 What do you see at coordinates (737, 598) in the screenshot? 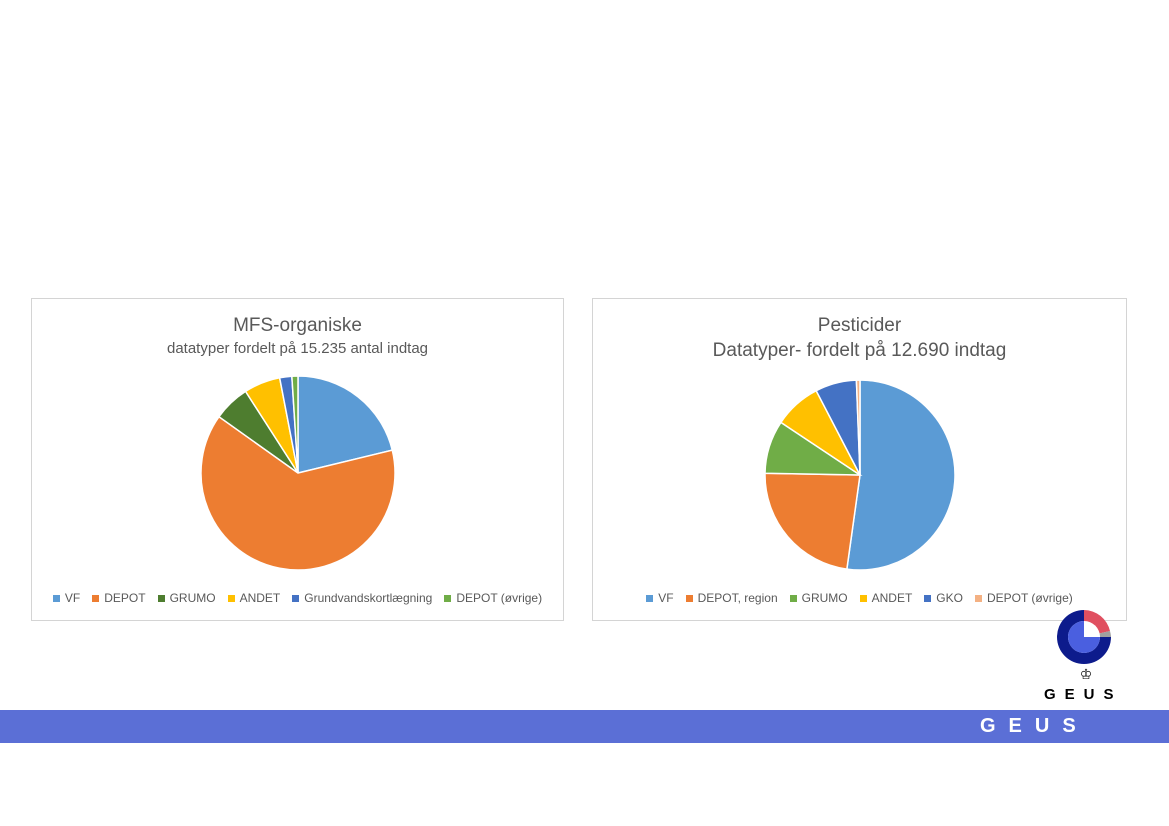
I see `legend-label: DEPOT, region` at bounding box center [737, 598].